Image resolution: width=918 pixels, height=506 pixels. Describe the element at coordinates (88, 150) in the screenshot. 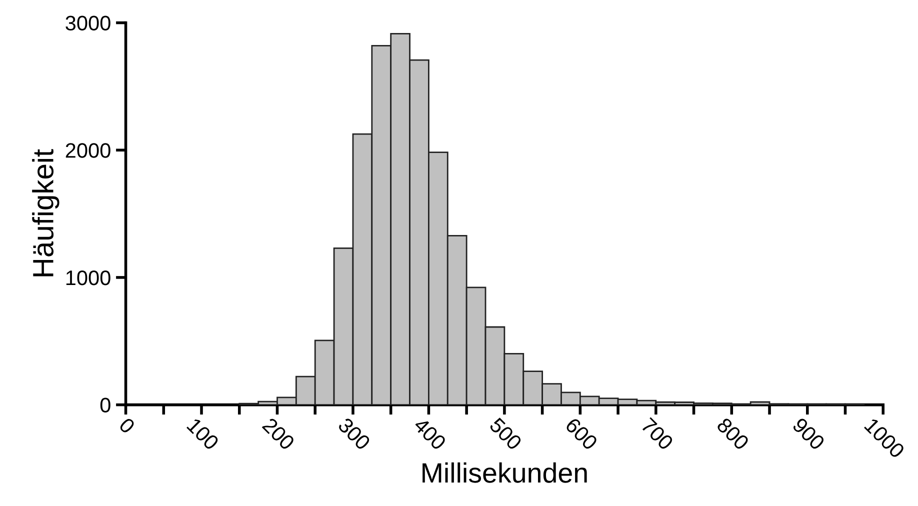

I see `y-tick-label: 2000` at that location.